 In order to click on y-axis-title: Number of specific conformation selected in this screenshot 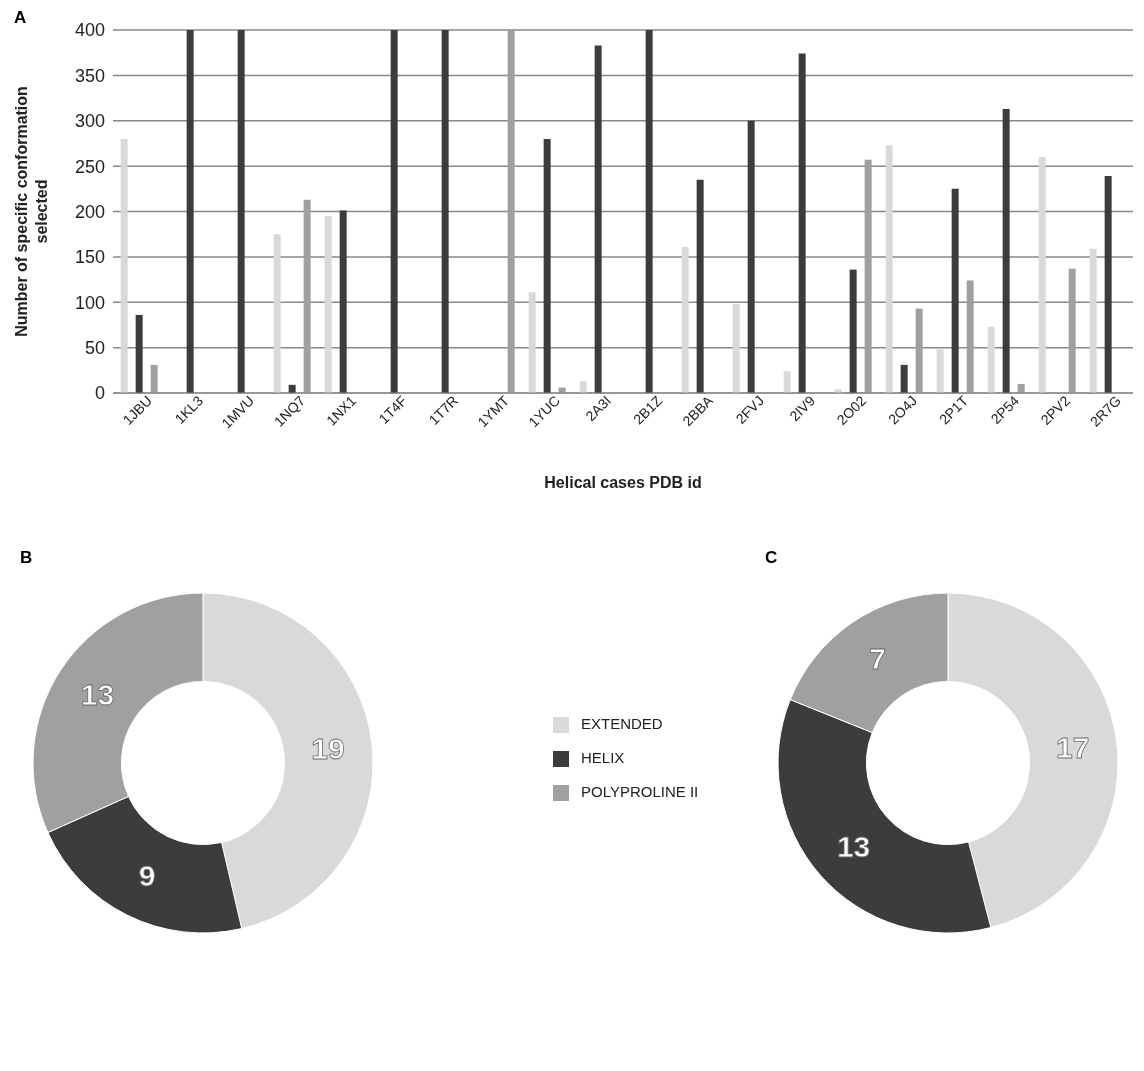, I will do `click(31, 211)`.